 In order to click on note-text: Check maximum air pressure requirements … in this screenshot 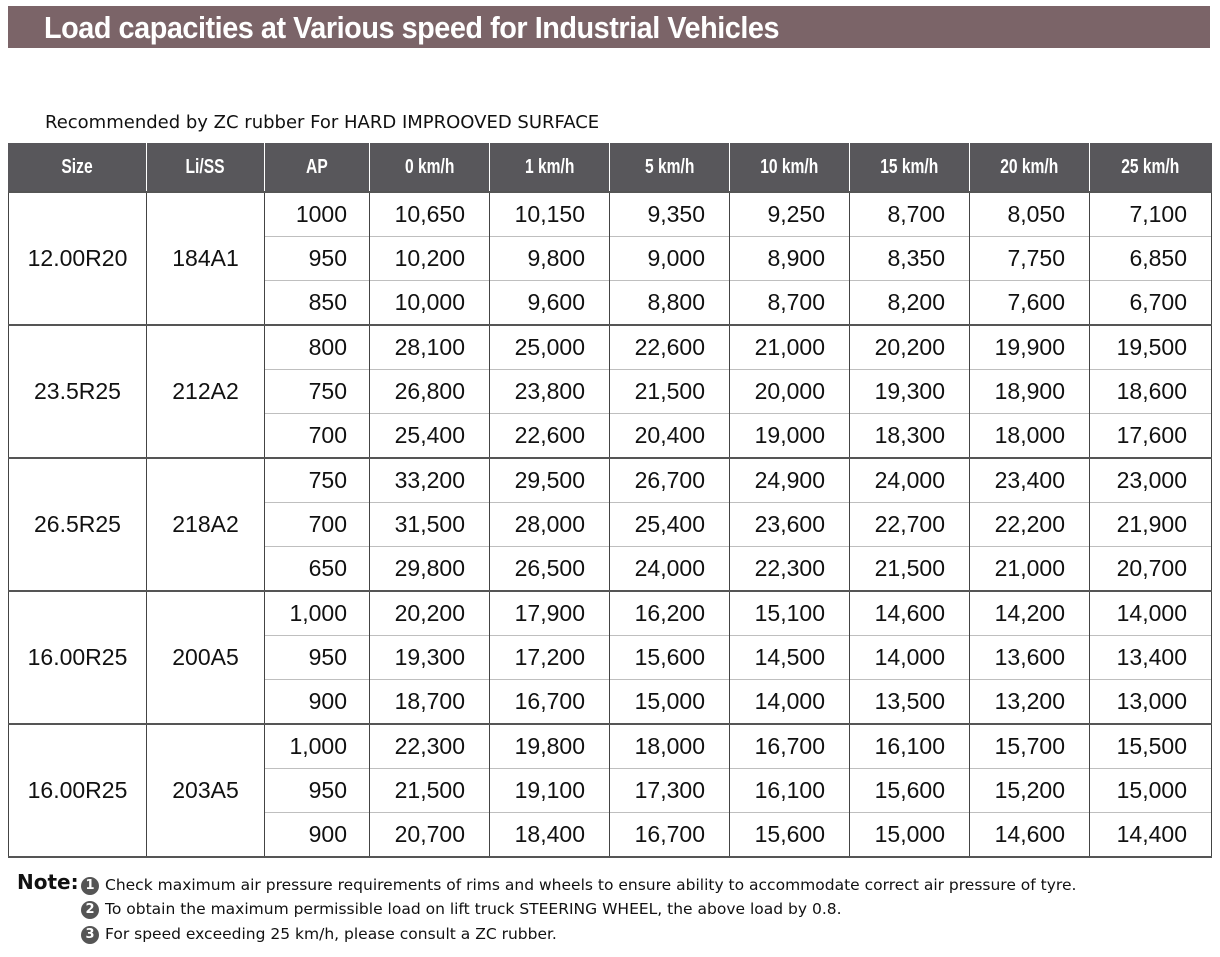, I will do `click(591, 885)`.